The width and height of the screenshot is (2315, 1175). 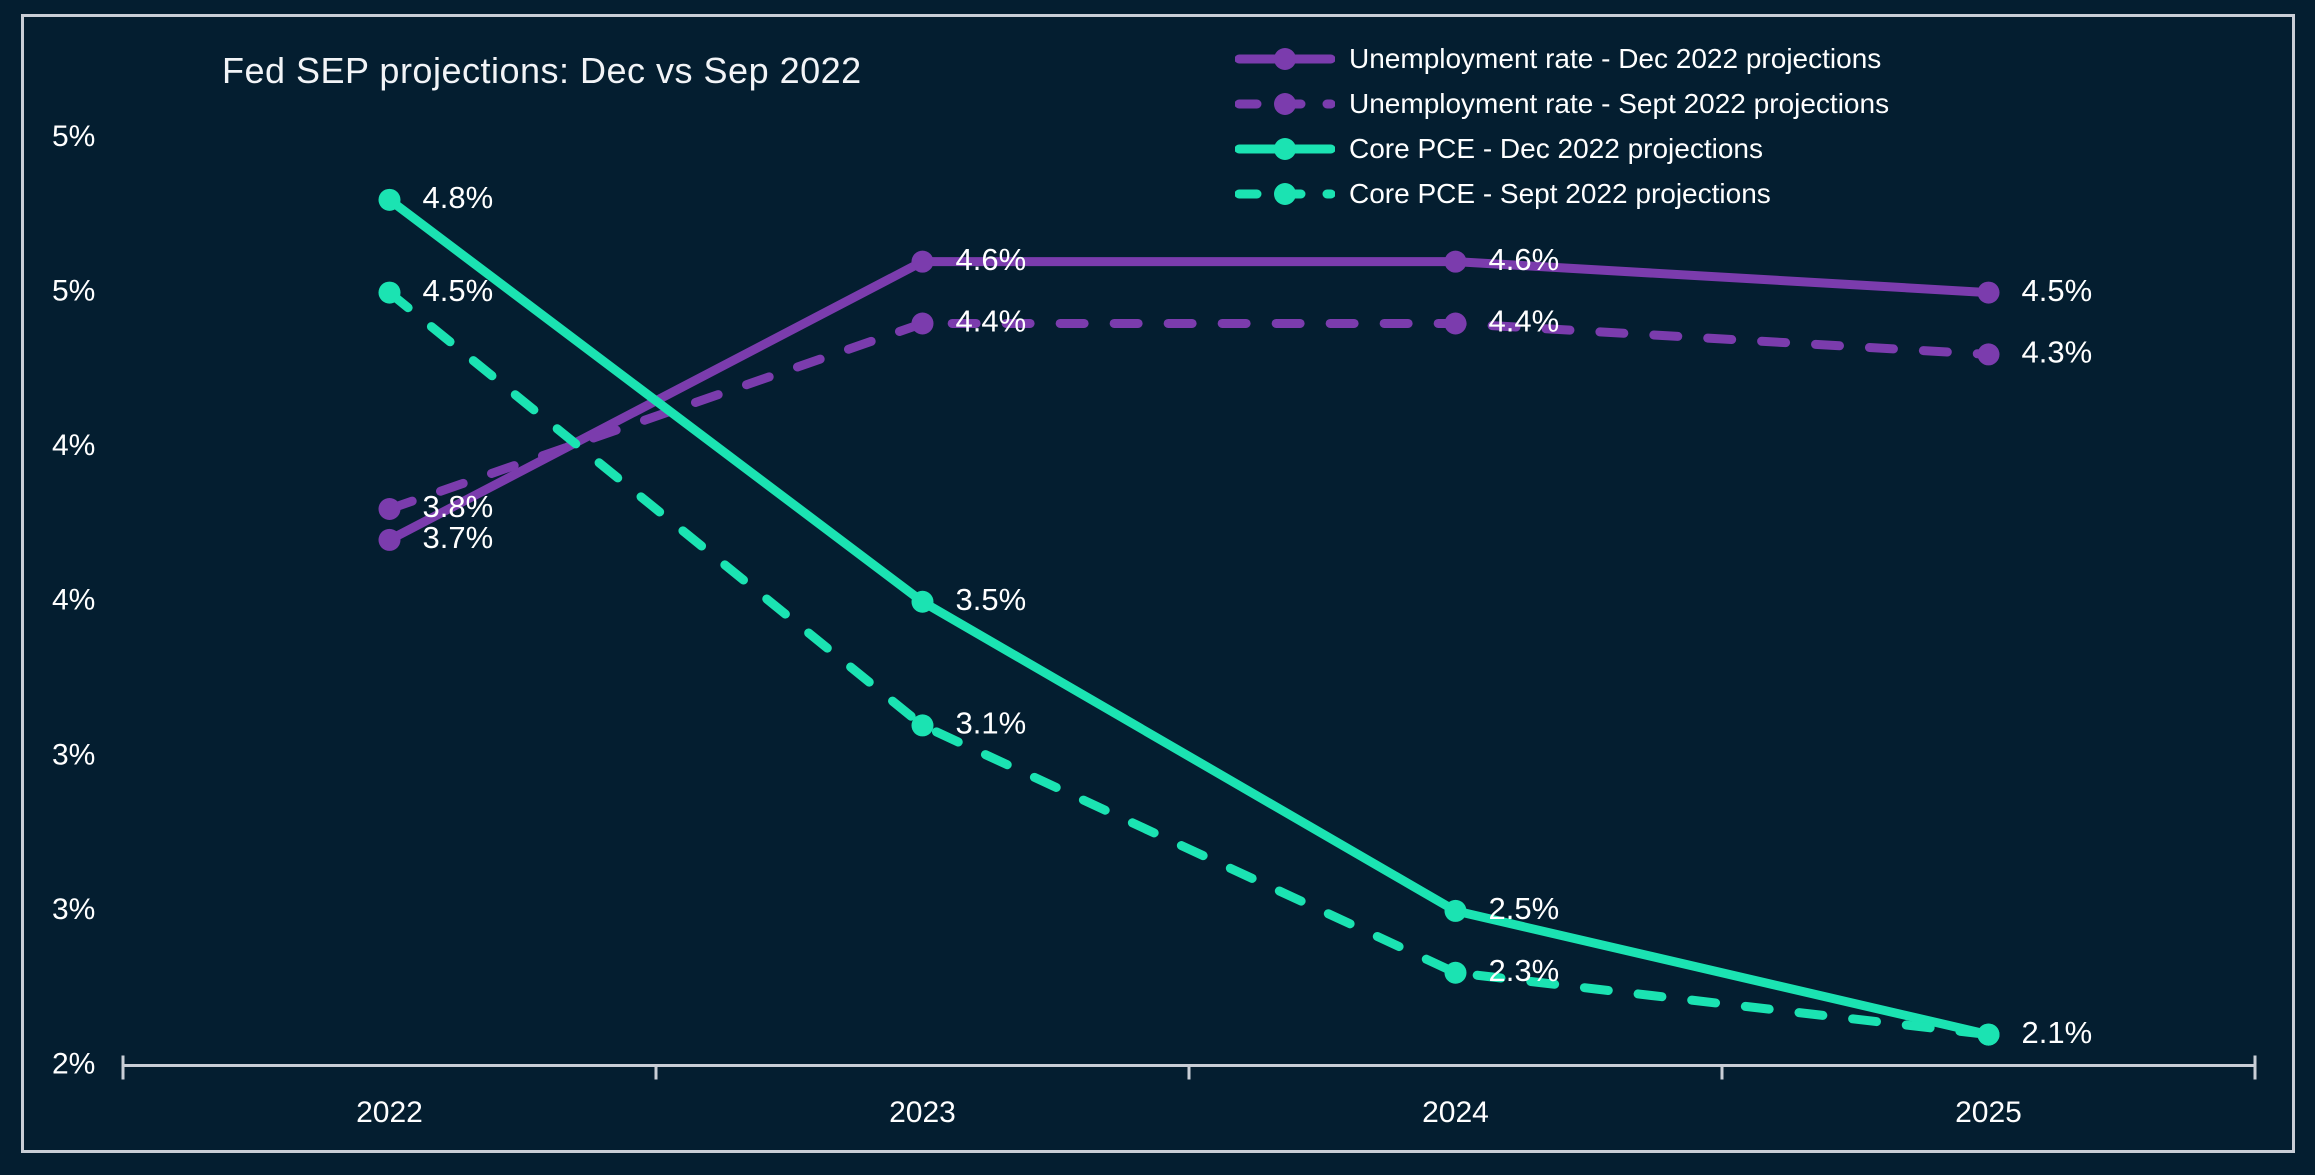 What do you see at coordinates (458, 197) in the screenshot?
I see `data-point-label: 4.8%` at bounding box center [458, 197].